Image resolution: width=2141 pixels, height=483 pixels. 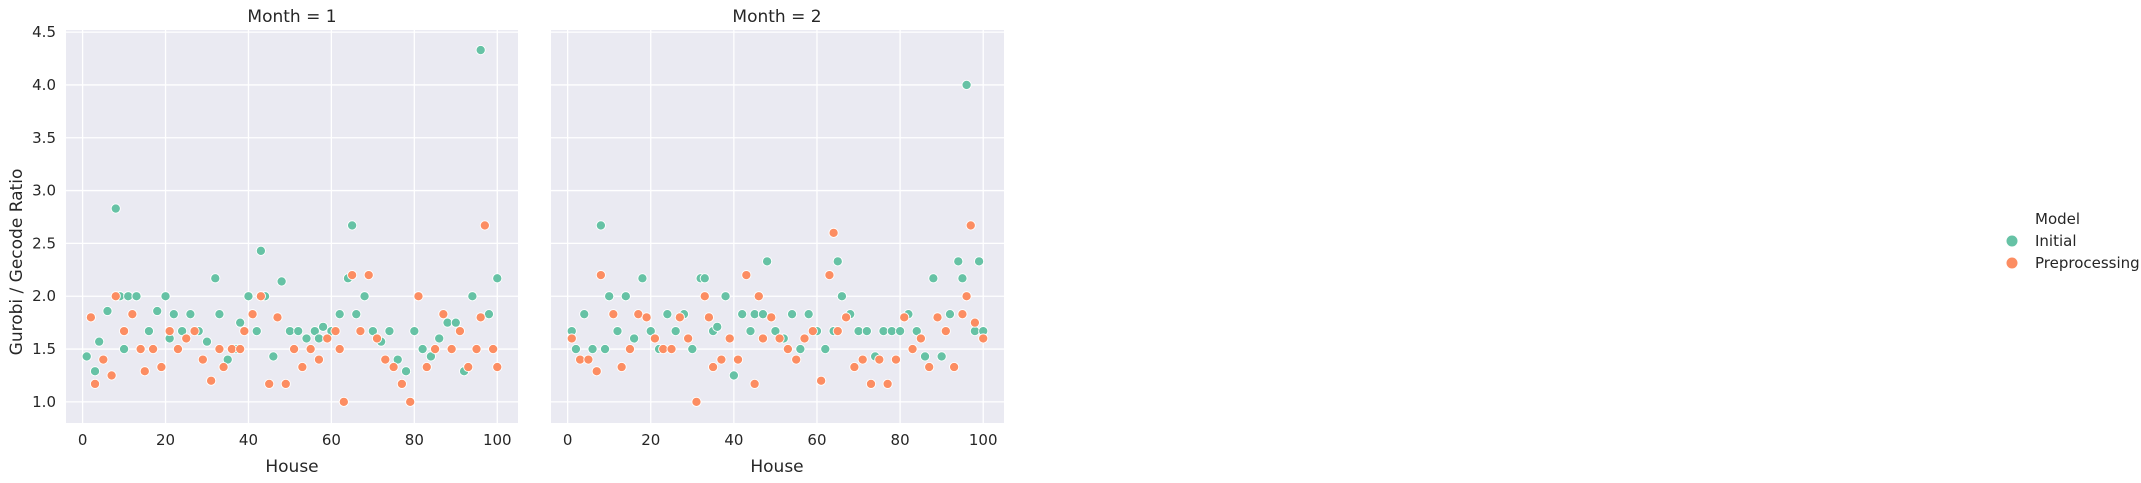 What do you see at coordinates (2056, 241) in the screenshot?
I see `legend-label-initial: Initial` at bounding box center [2056, 241].